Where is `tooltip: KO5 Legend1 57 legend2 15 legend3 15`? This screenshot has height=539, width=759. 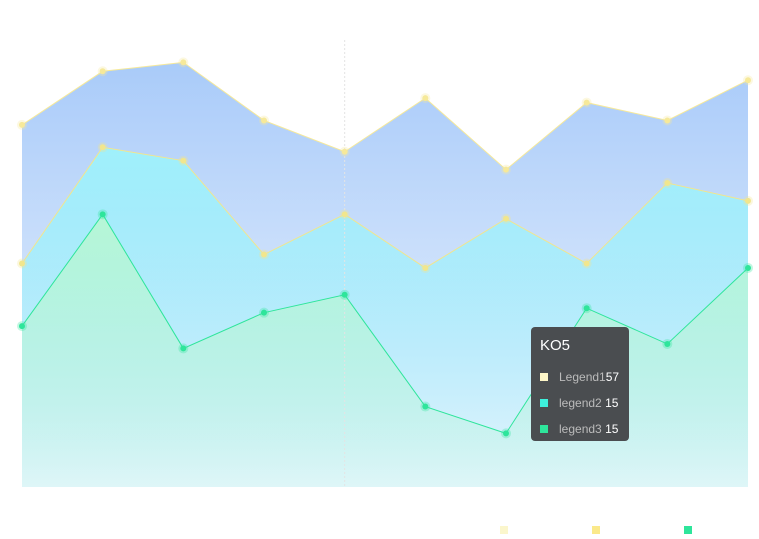 tooltip: KO5 Legend1 57 legend2 15 legend3 15 is located at coordinates (580, 384).